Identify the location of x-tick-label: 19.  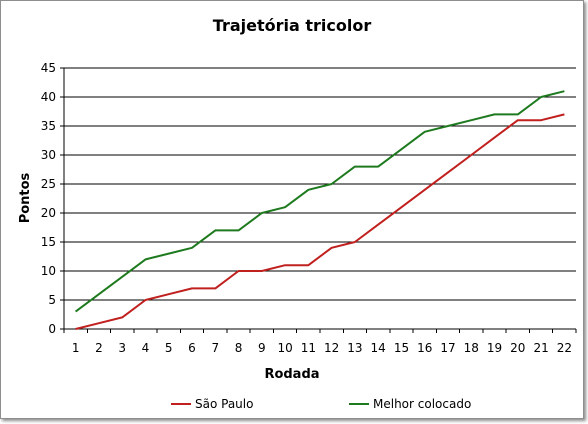
(494, 348).